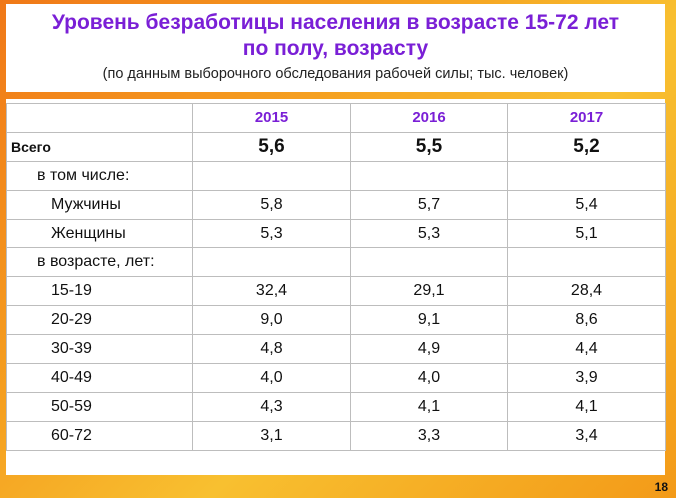 This screenshot has height=498, width=676. Describe the element at coordinates (429, 320) in the screenshot. I see `cell-value: 9,1` at that location.